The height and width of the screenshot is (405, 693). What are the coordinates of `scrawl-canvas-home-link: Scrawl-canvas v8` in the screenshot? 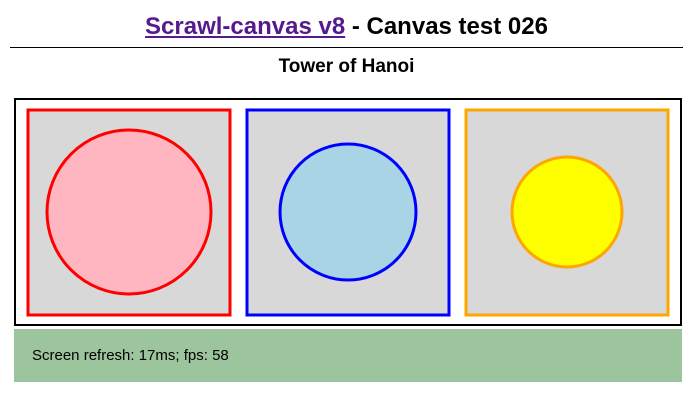 It's located at (245, 26).